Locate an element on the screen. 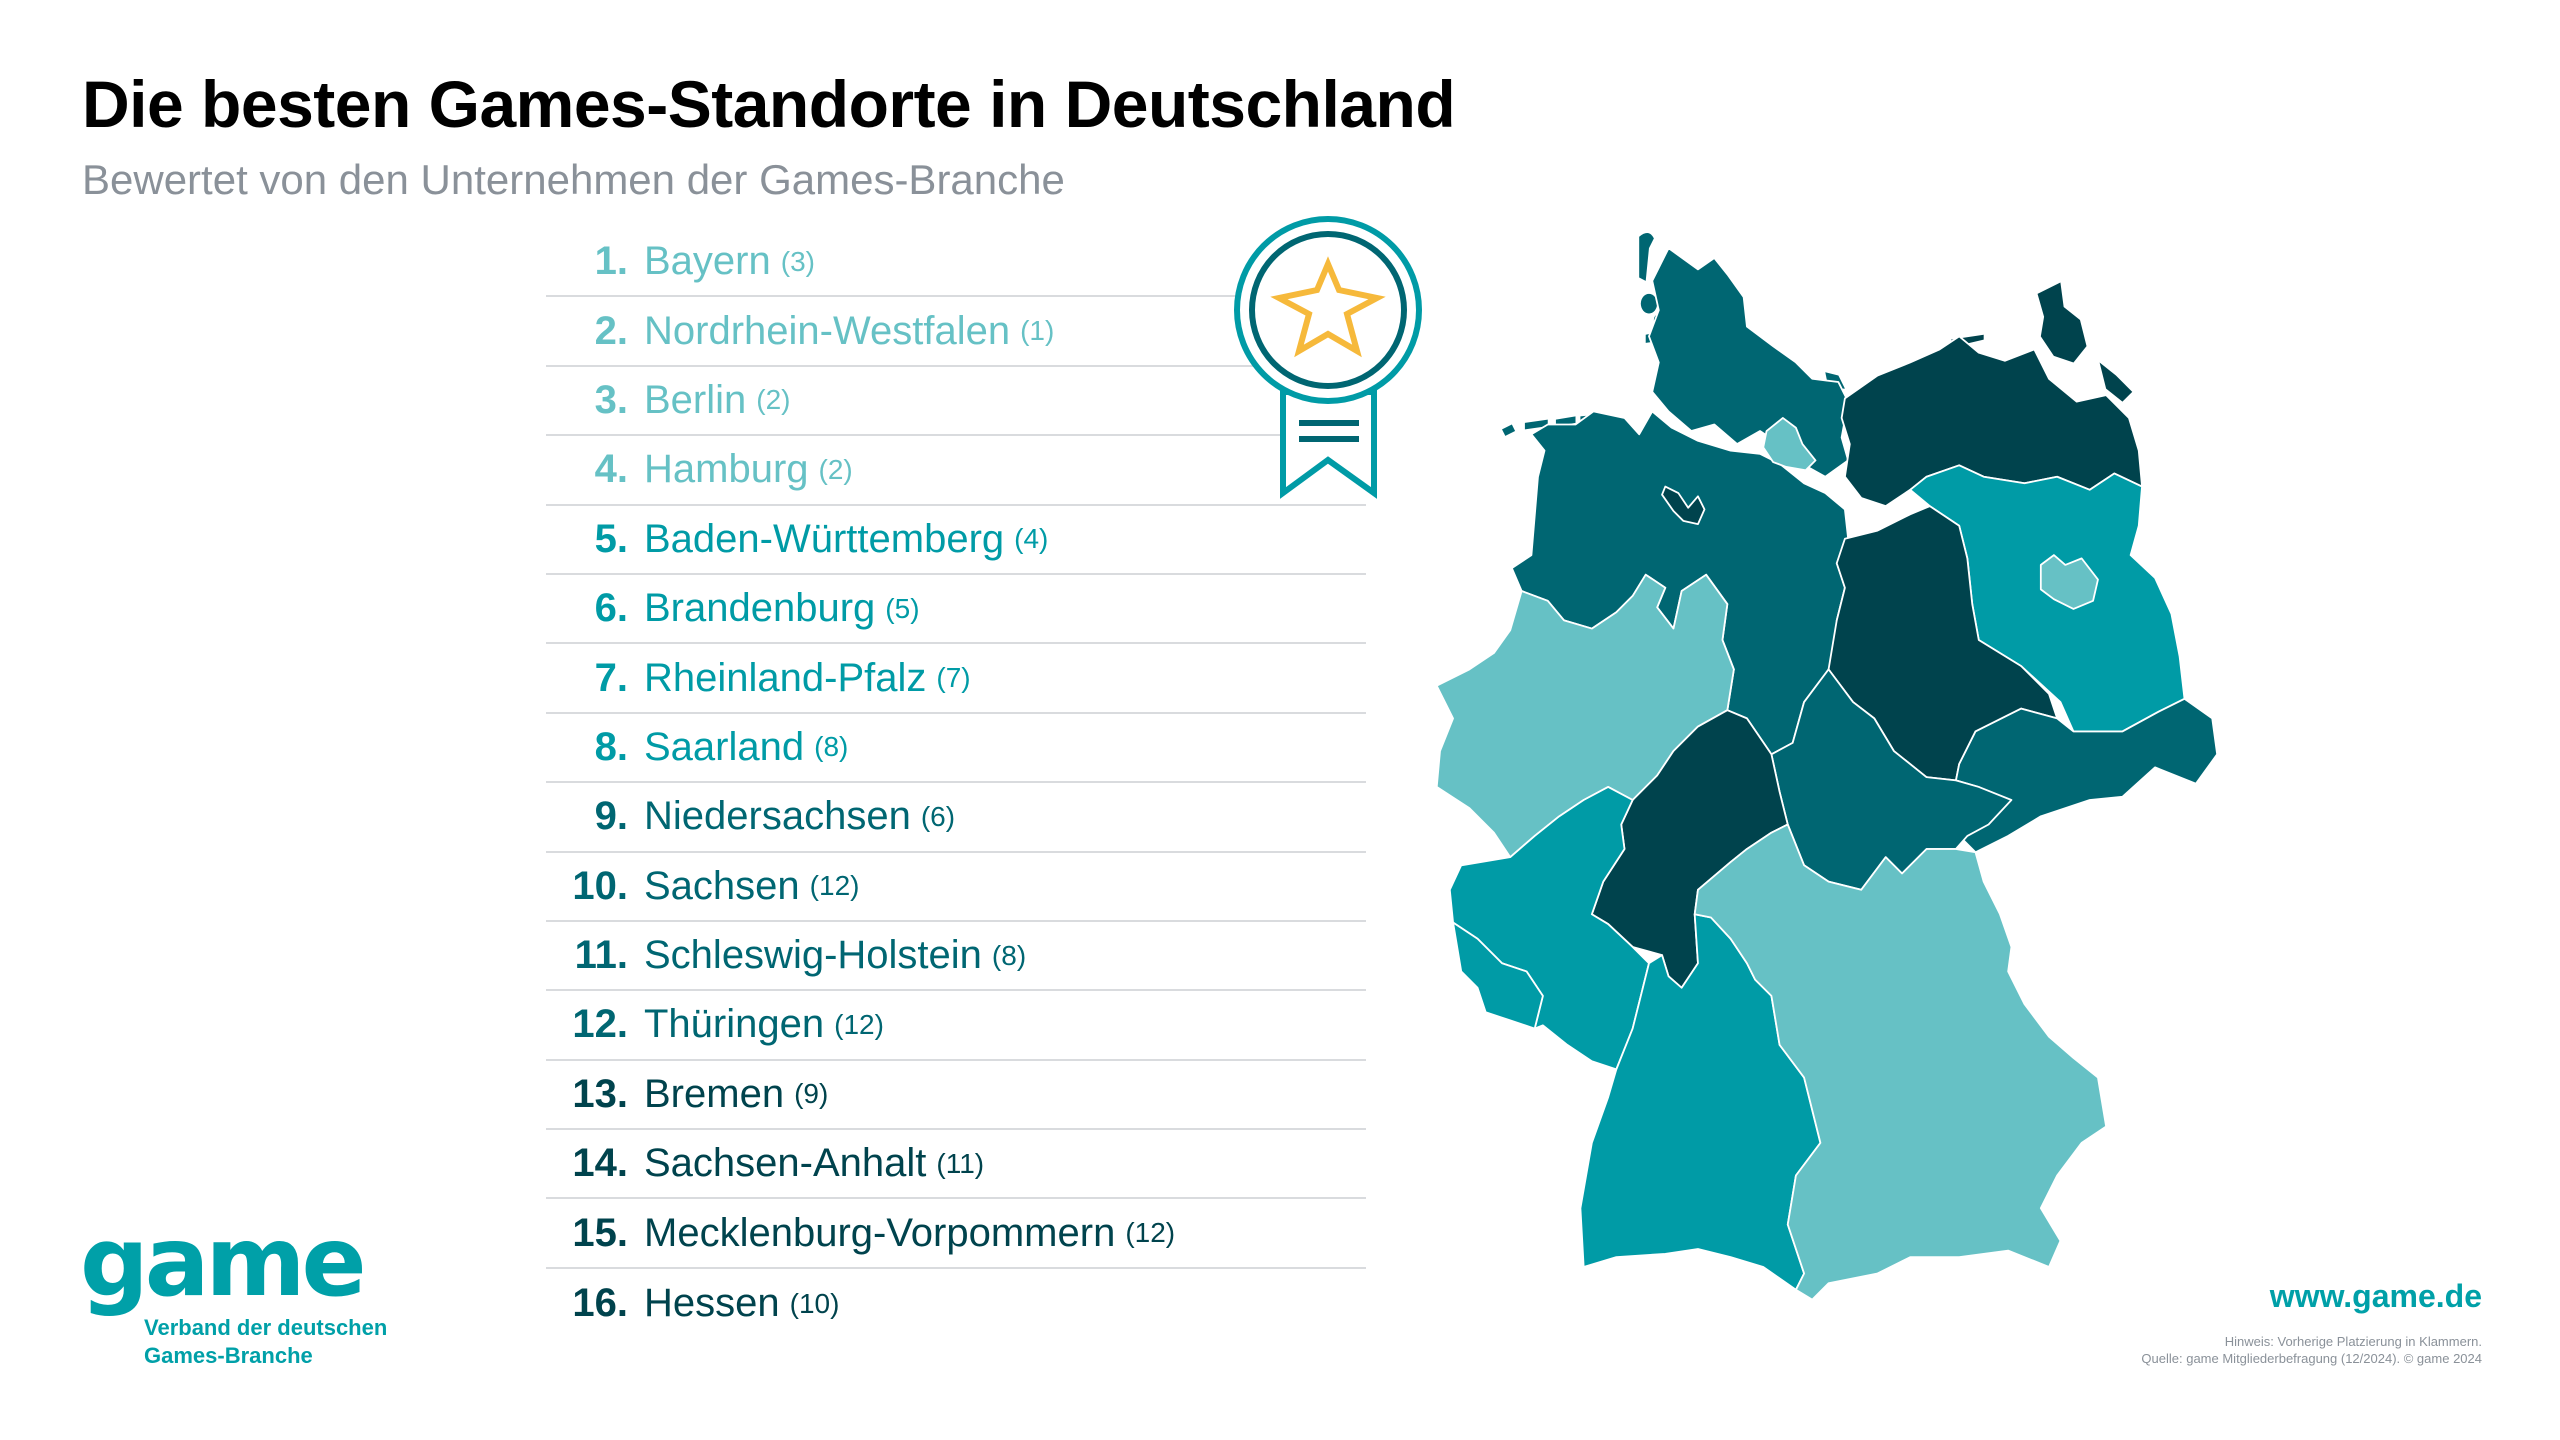 This screenshot has height=1440, width=2560. rank-number: 2. is located at coordinates (611, 330).